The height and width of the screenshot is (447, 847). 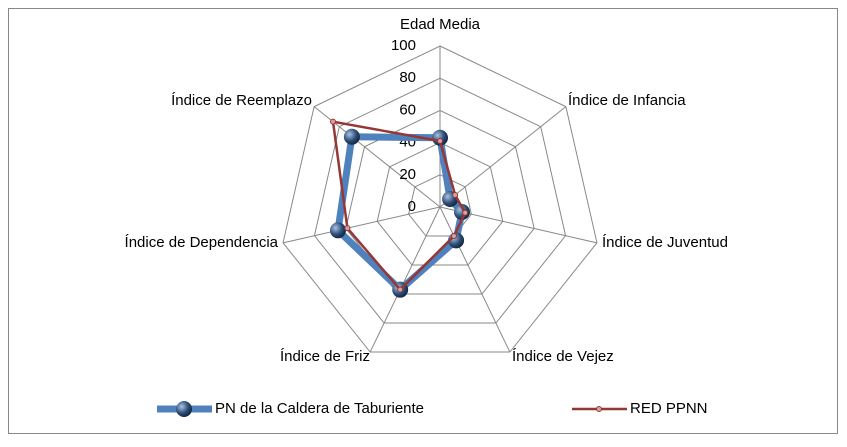 What do you see at coordinates (403, 45) in the screenshot?
I see `r-tick-label: 100` at bounding box center [403, 45].